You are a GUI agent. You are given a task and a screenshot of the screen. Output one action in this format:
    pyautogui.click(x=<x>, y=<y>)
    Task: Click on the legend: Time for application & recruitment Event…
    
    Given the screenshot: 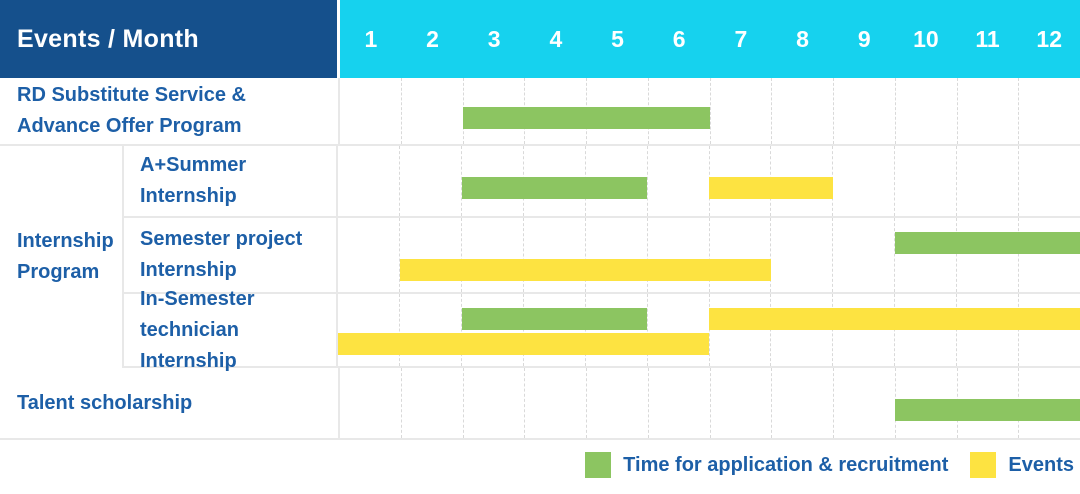 What is the action you would take?
    pyautogui.click(x=829, y=465)
    